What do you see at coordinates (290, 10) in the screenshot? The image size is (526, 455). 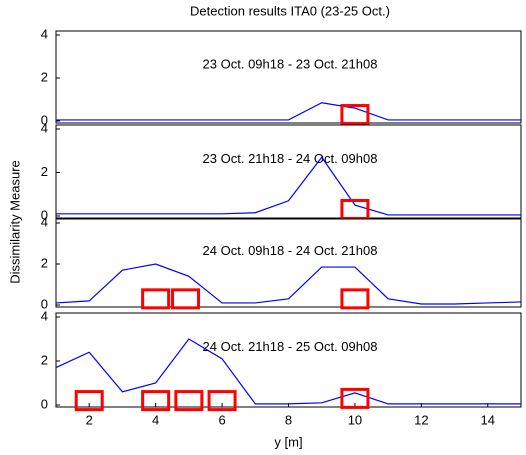 I see `chart-title: Detection results ITA0 (23-25 Oct.)` at bounding box center [290, 10].